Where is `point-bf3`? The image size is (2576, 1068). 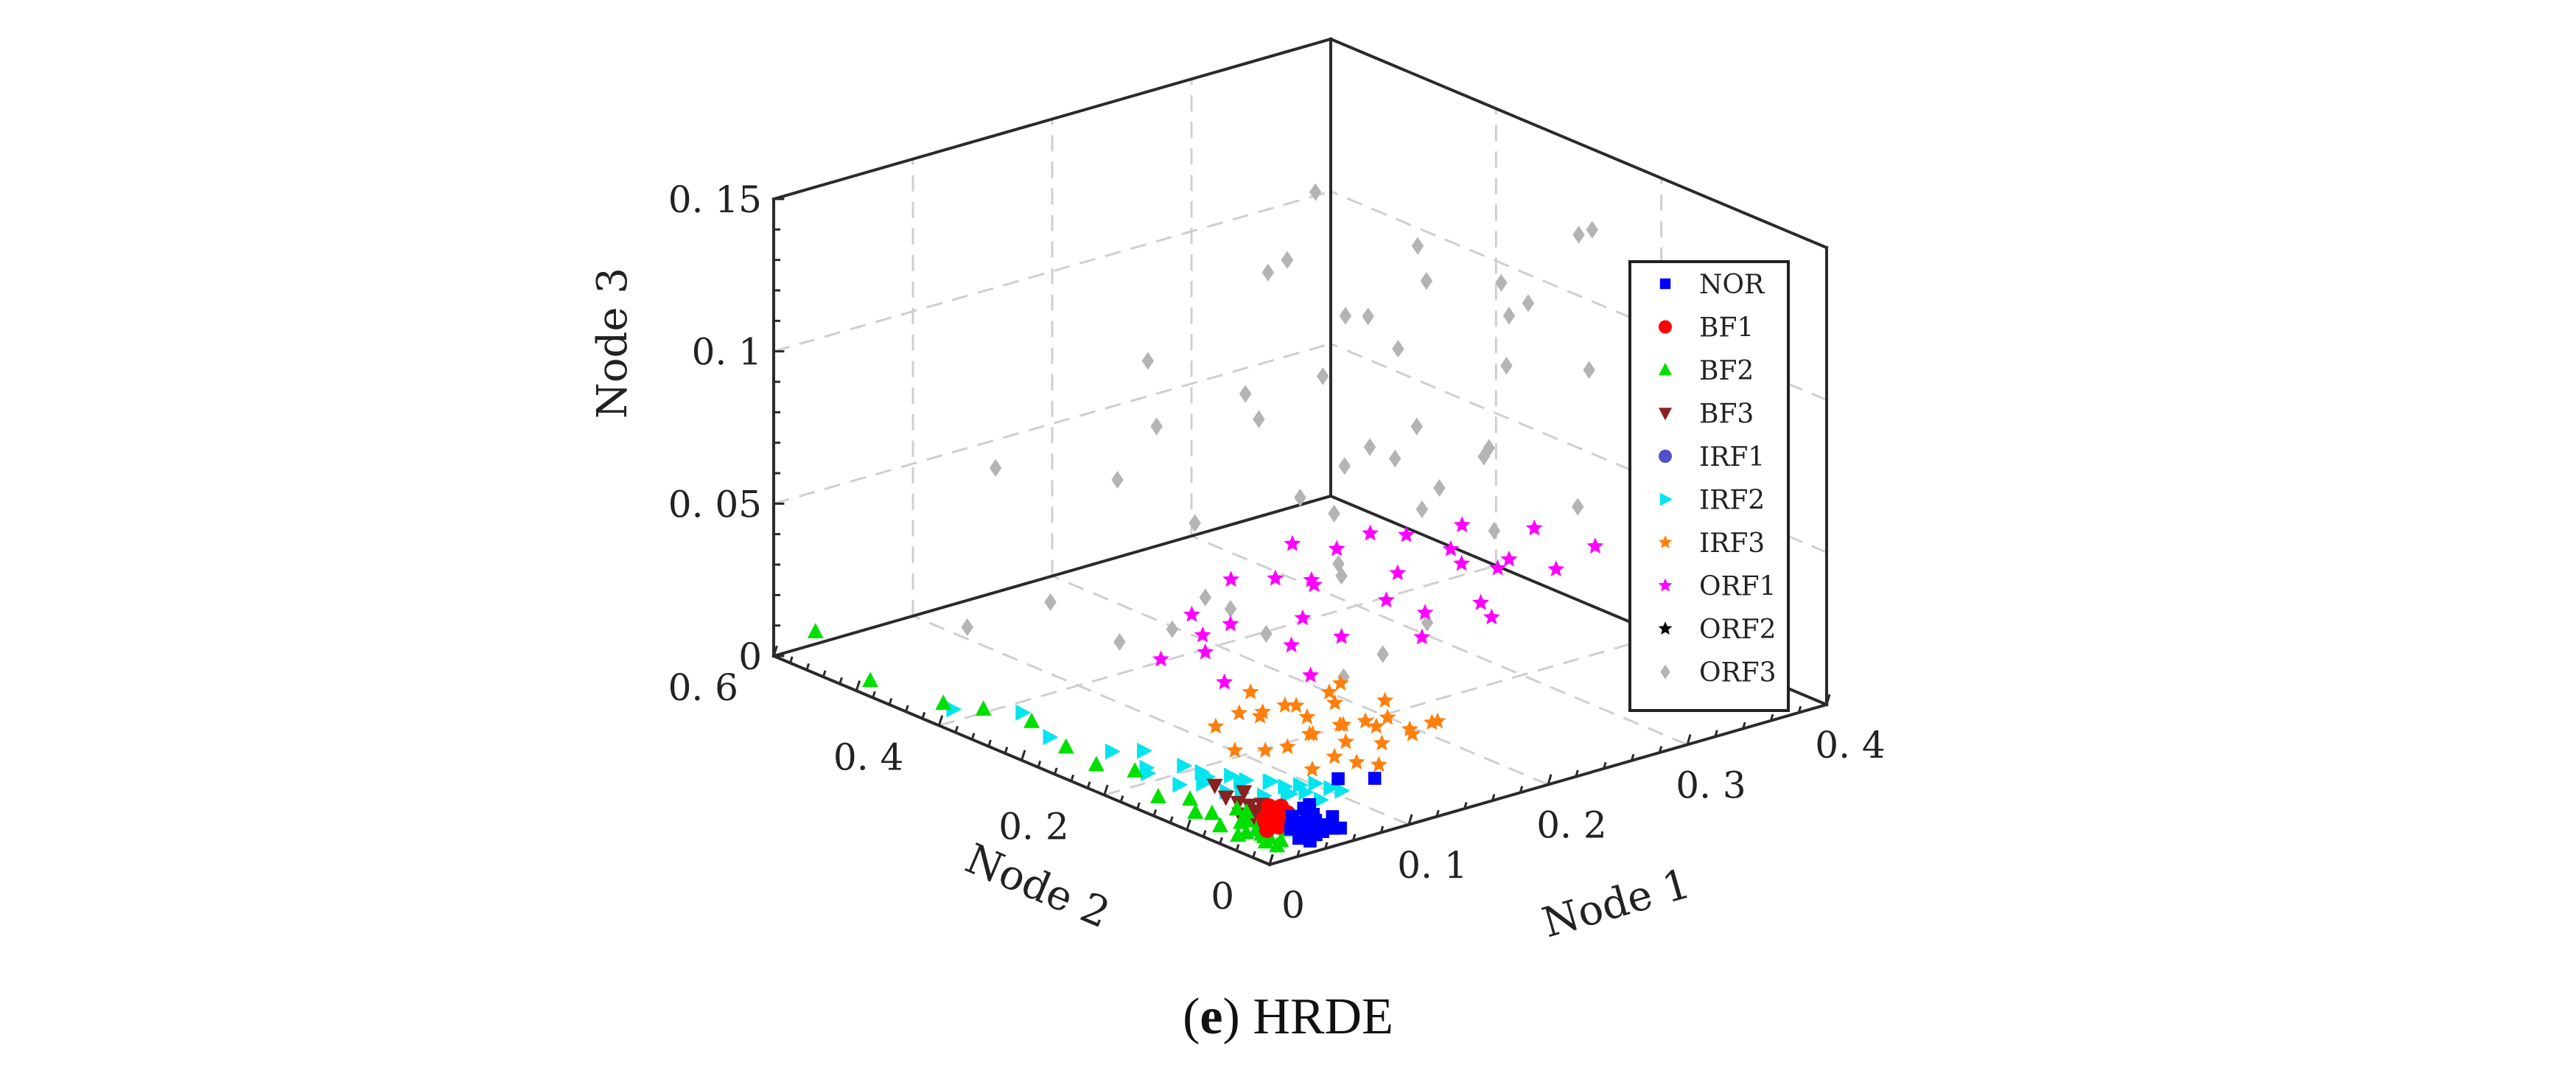
point-bf3 is located at coordinates (1214, 786).